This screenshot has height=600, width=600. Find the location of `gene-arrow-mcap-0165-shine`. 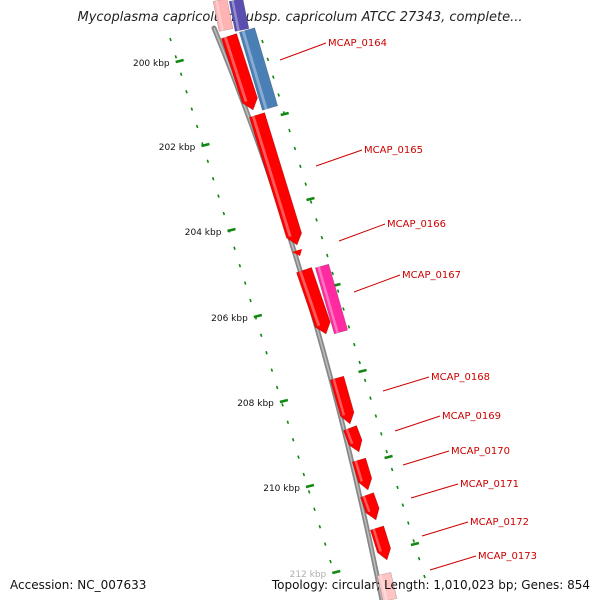

gene-arrow-mcap-0165-shine is located at coordinates (271, 176).